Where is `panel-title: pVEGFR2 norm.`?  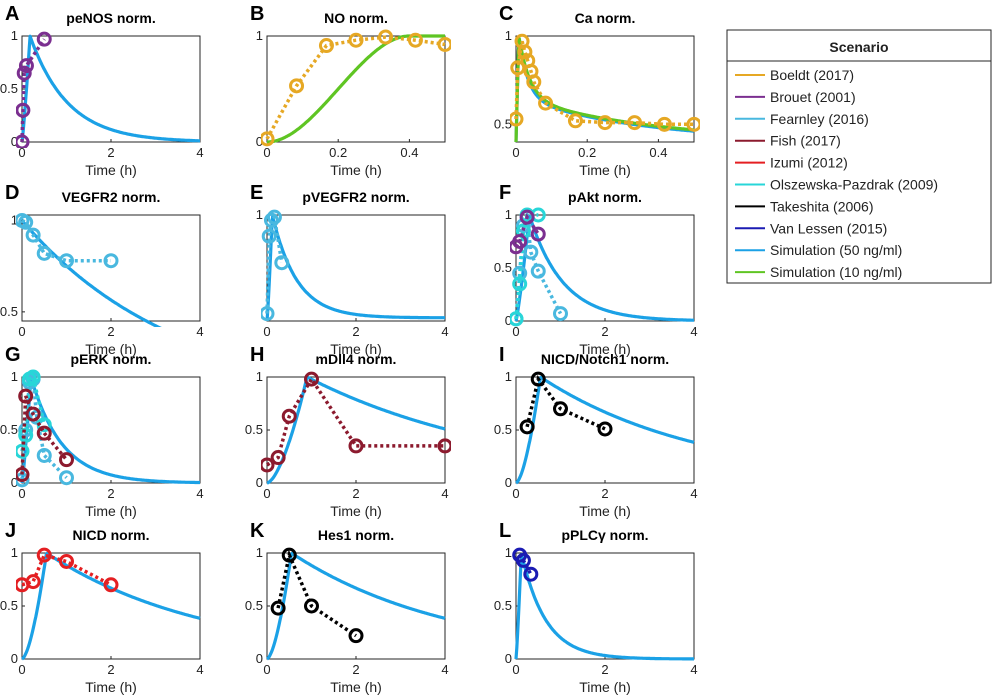 panel-title: pVEGFR2 norm. is located at coordinates (355, 197).